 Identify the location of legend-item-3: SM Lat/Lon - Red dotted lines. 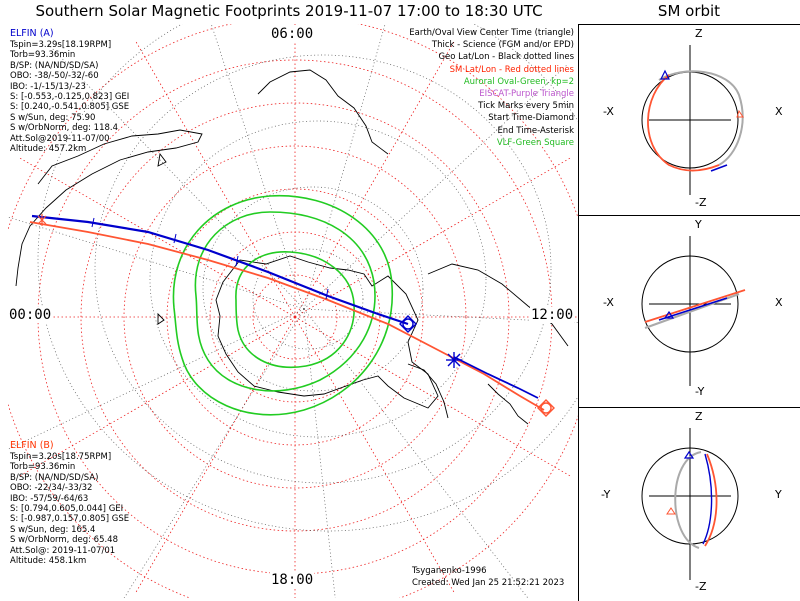
(511, 69).